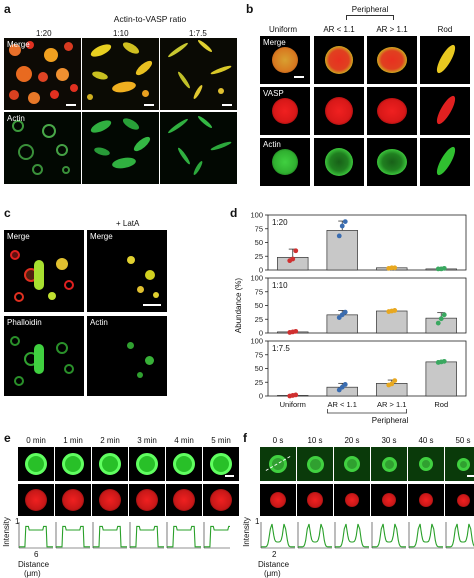 The height and width of the screenshot is (578, 474). What do you see at coordinates (221, 440) in the screenshot?
I see `e-time-label: 5 min` at bounding box center [221, 440].